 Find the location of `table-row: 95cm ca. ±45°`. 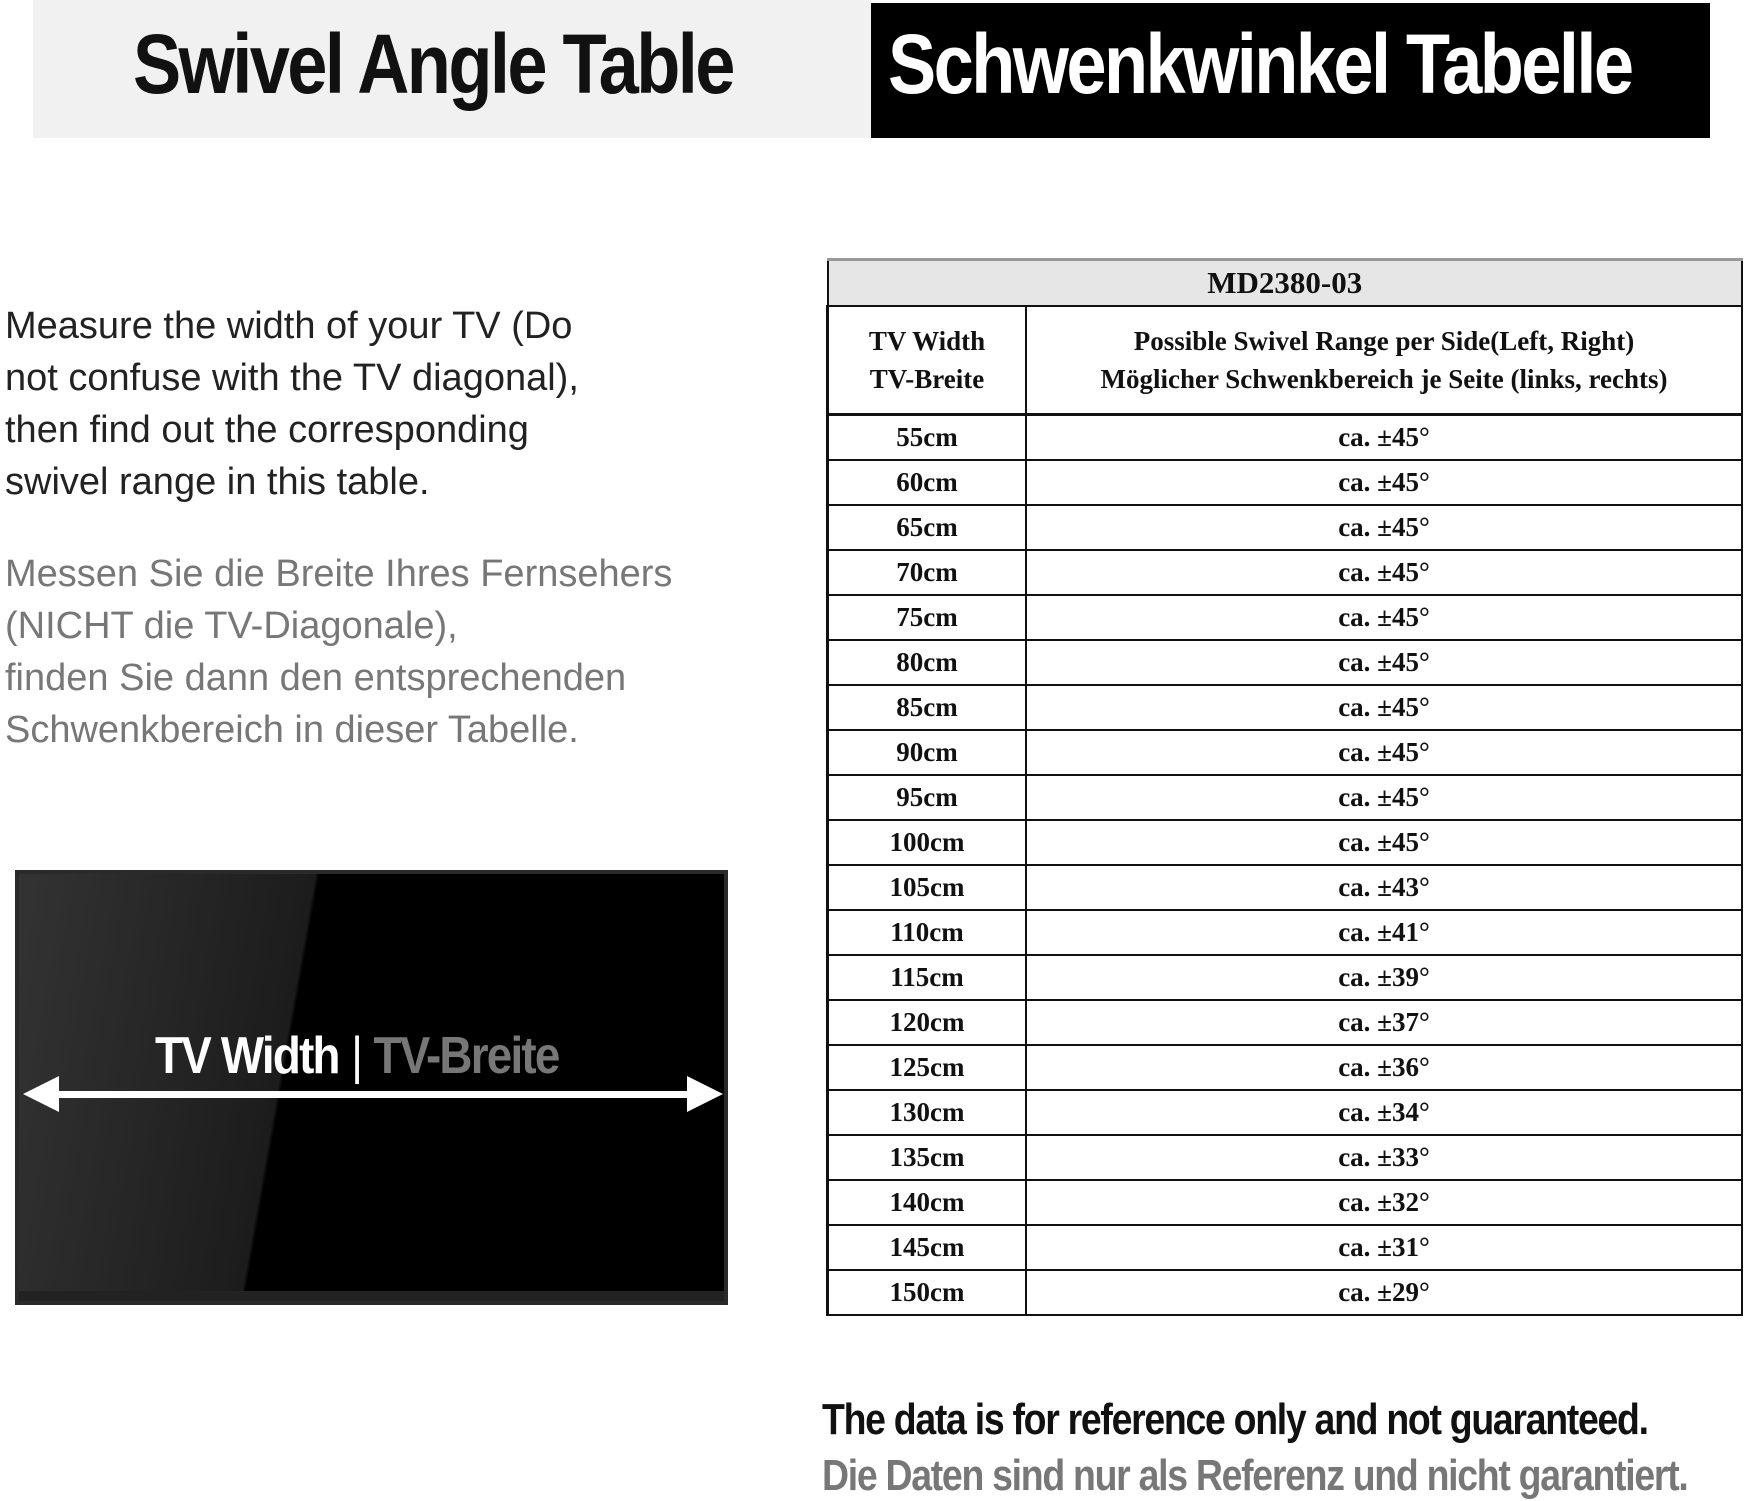

table-row: 95cm ca. ±45° is located at coordinates (1284, 797).